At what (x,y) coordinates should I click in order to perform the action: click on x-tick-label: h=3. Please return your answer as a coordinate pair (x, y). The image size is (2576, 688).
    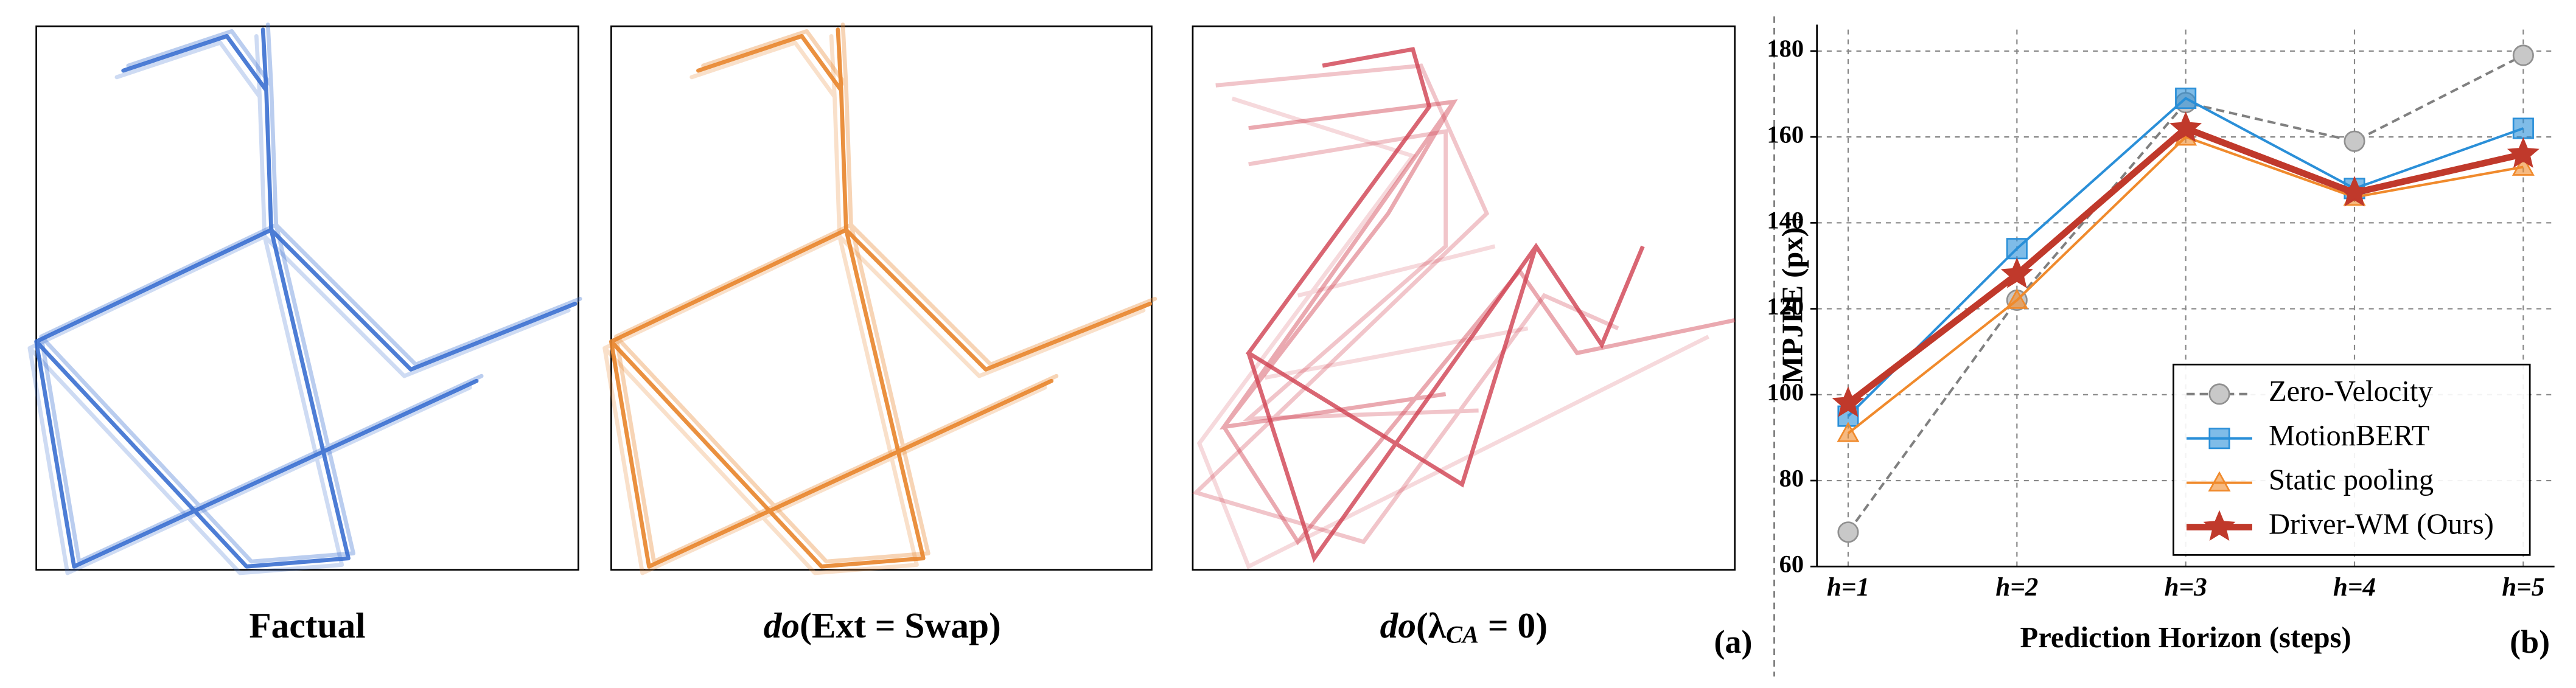
    Looking at the image, I should click on (2186, 587).